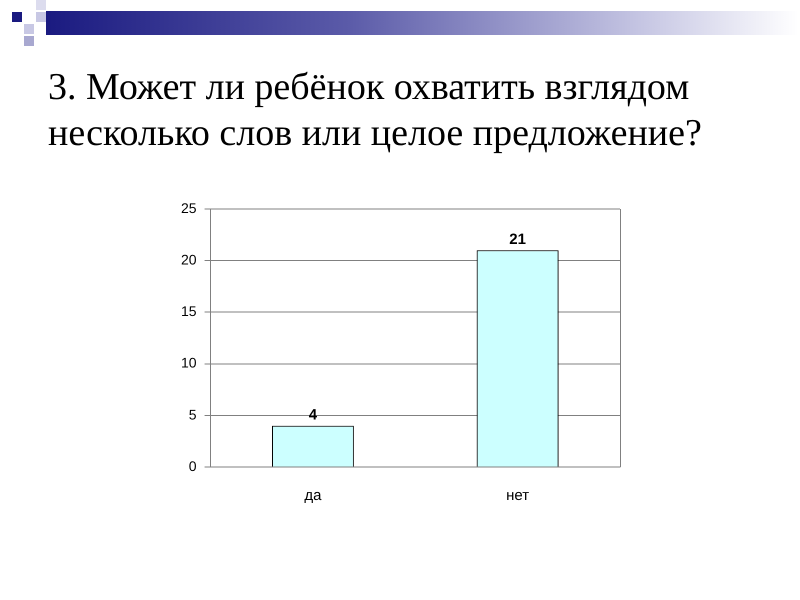  What do you see at coordinates (188, 208) in the screenshot?
I see `y-tick-label: 25` at bounding box center [188, 208].